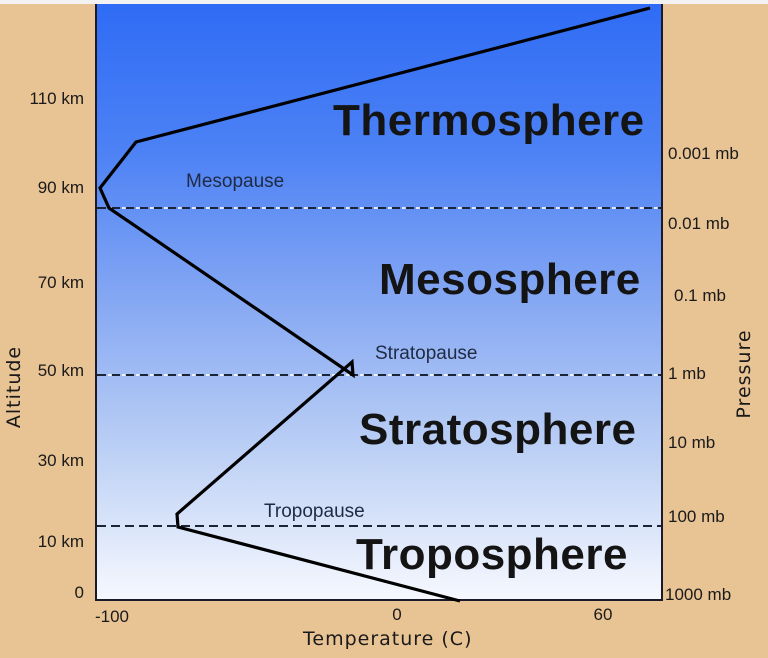  I want to click on y-tick-70km: 70 km, so click(60, 282).